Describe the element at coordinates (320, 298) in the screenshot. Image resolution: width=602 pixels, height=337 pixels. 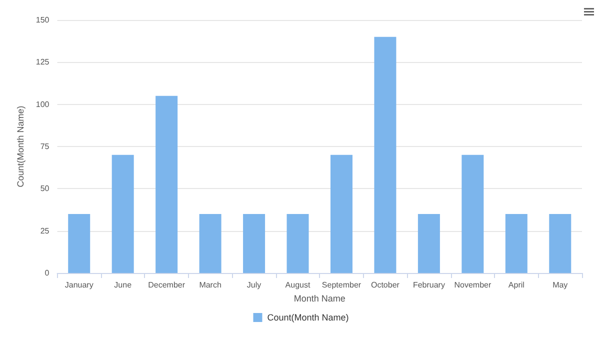
I see `x-axis-title: Month Name` at that location.